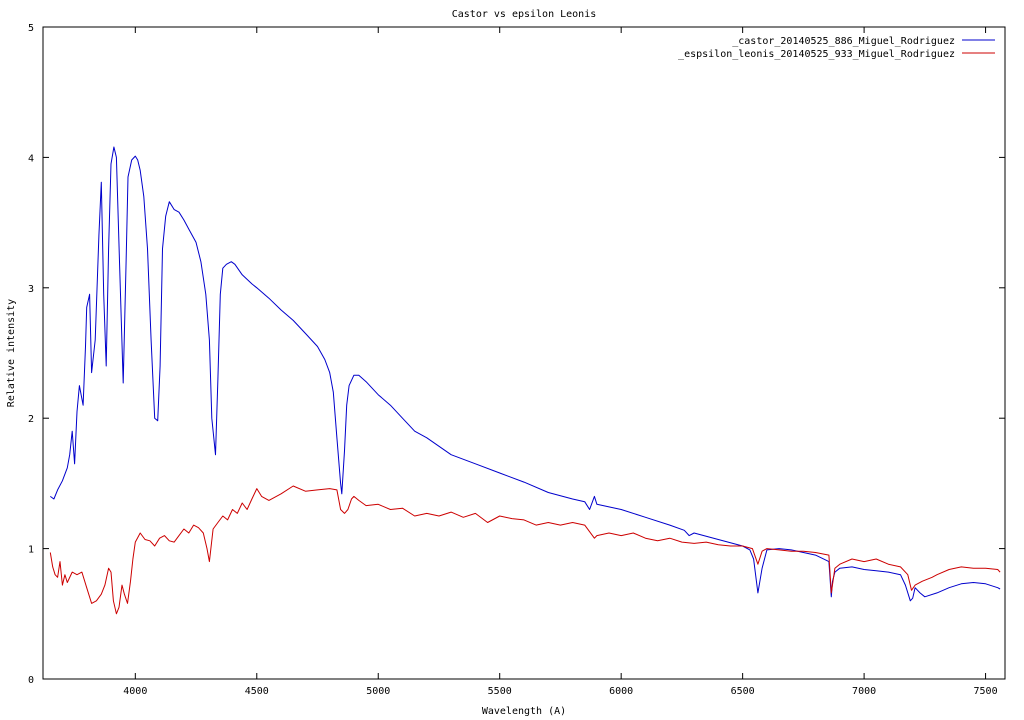 This screenshot has height=720, width=1024. Describe the element at coordinates (843, 41) in the screenshot. I see `legend-label: _castor_20140525_886_Miguel_Rodriguez` at that location.